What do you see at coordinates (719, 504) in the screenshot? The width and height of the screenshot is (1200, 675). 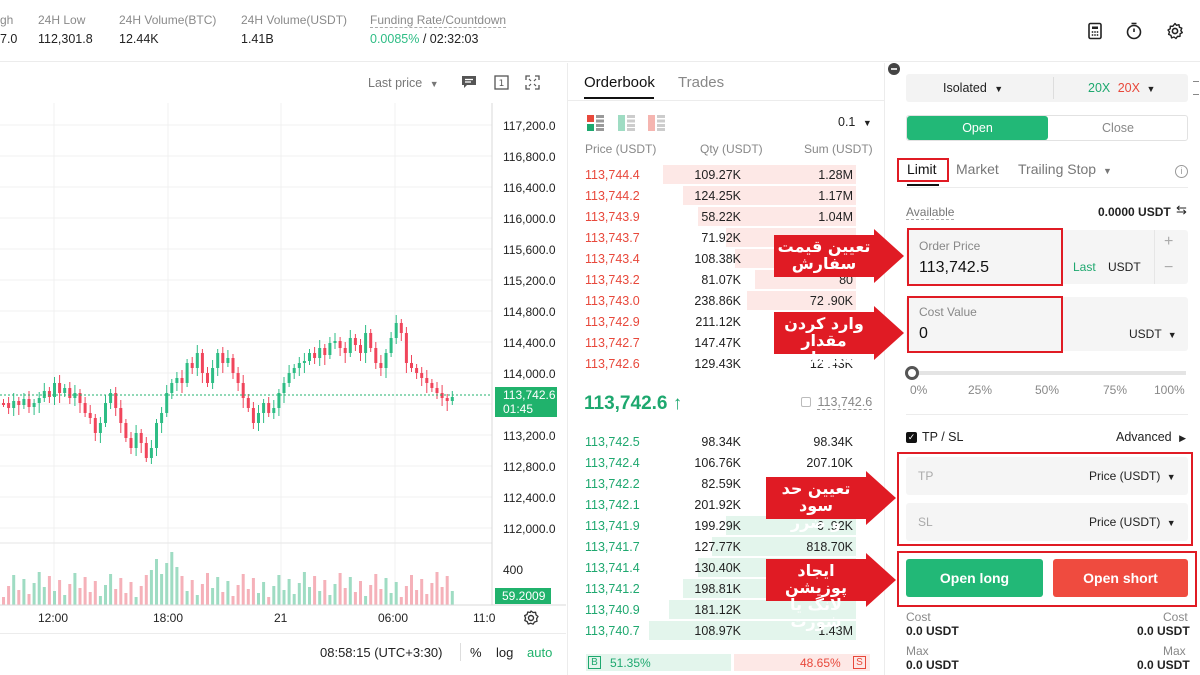 I see `bid-row: 113,742.1 201.92K` at bounding box center [719, 504].